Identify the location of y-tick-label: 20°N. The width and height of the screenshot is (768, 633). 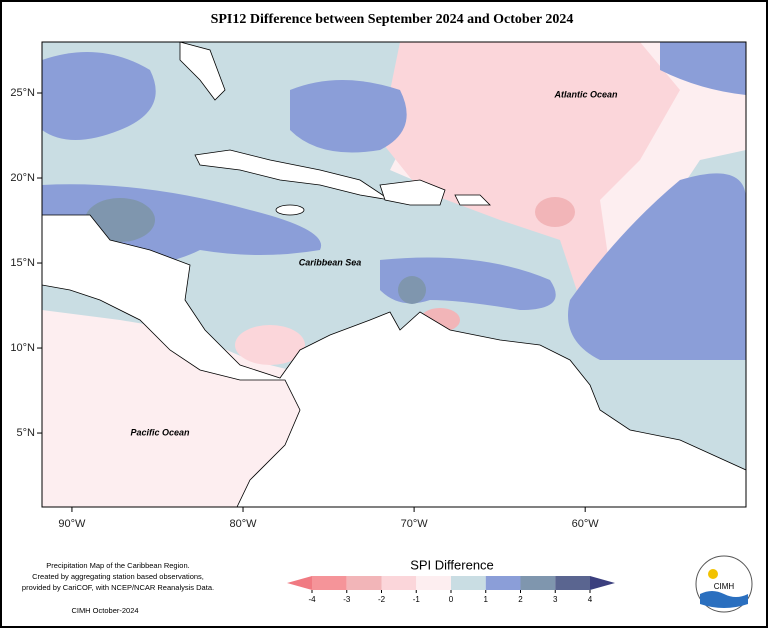
(22, 178).